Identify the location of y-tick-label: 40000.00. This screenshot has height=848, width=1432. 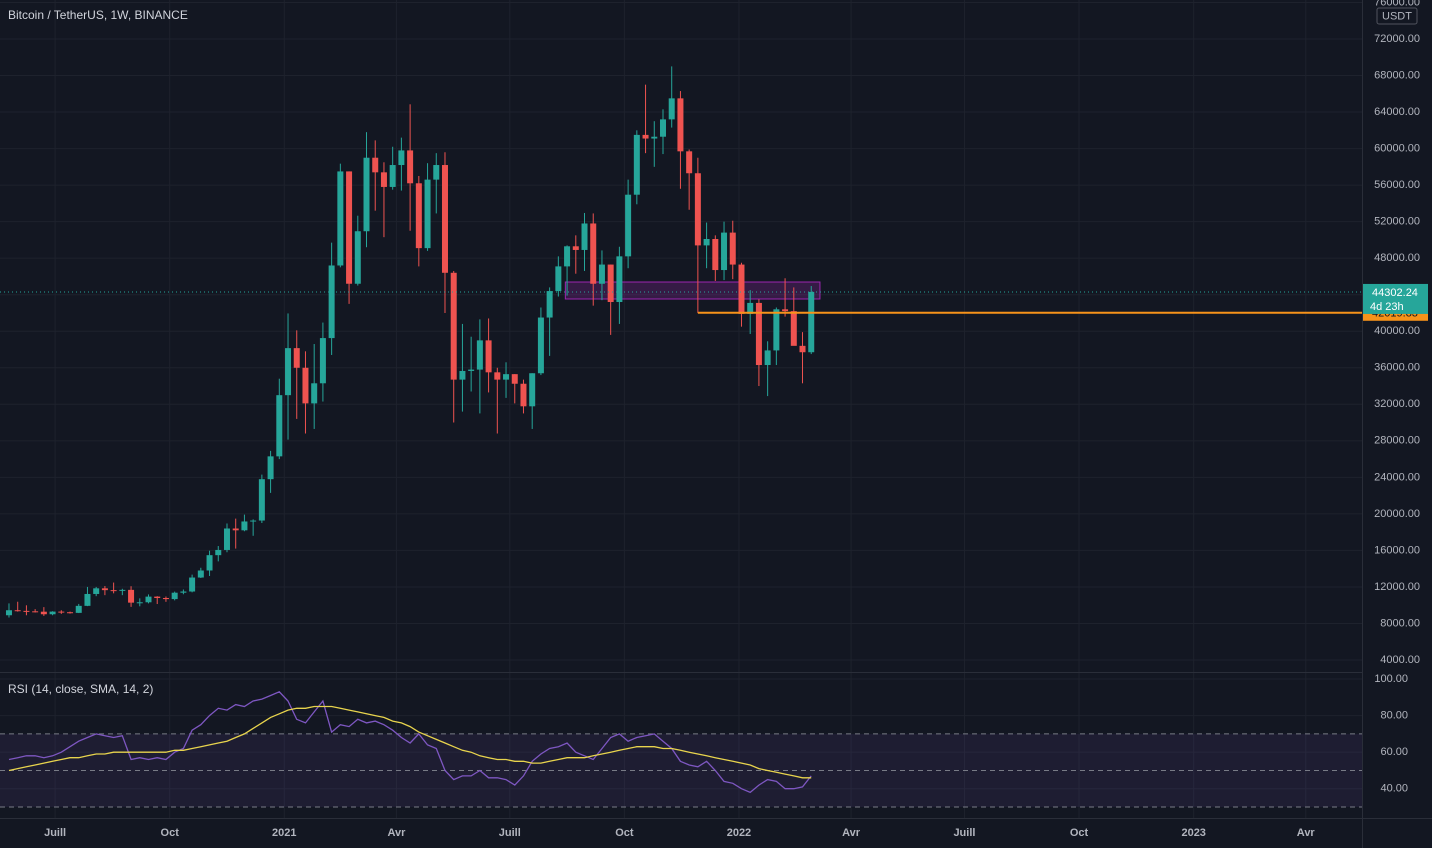
(1397, 331).